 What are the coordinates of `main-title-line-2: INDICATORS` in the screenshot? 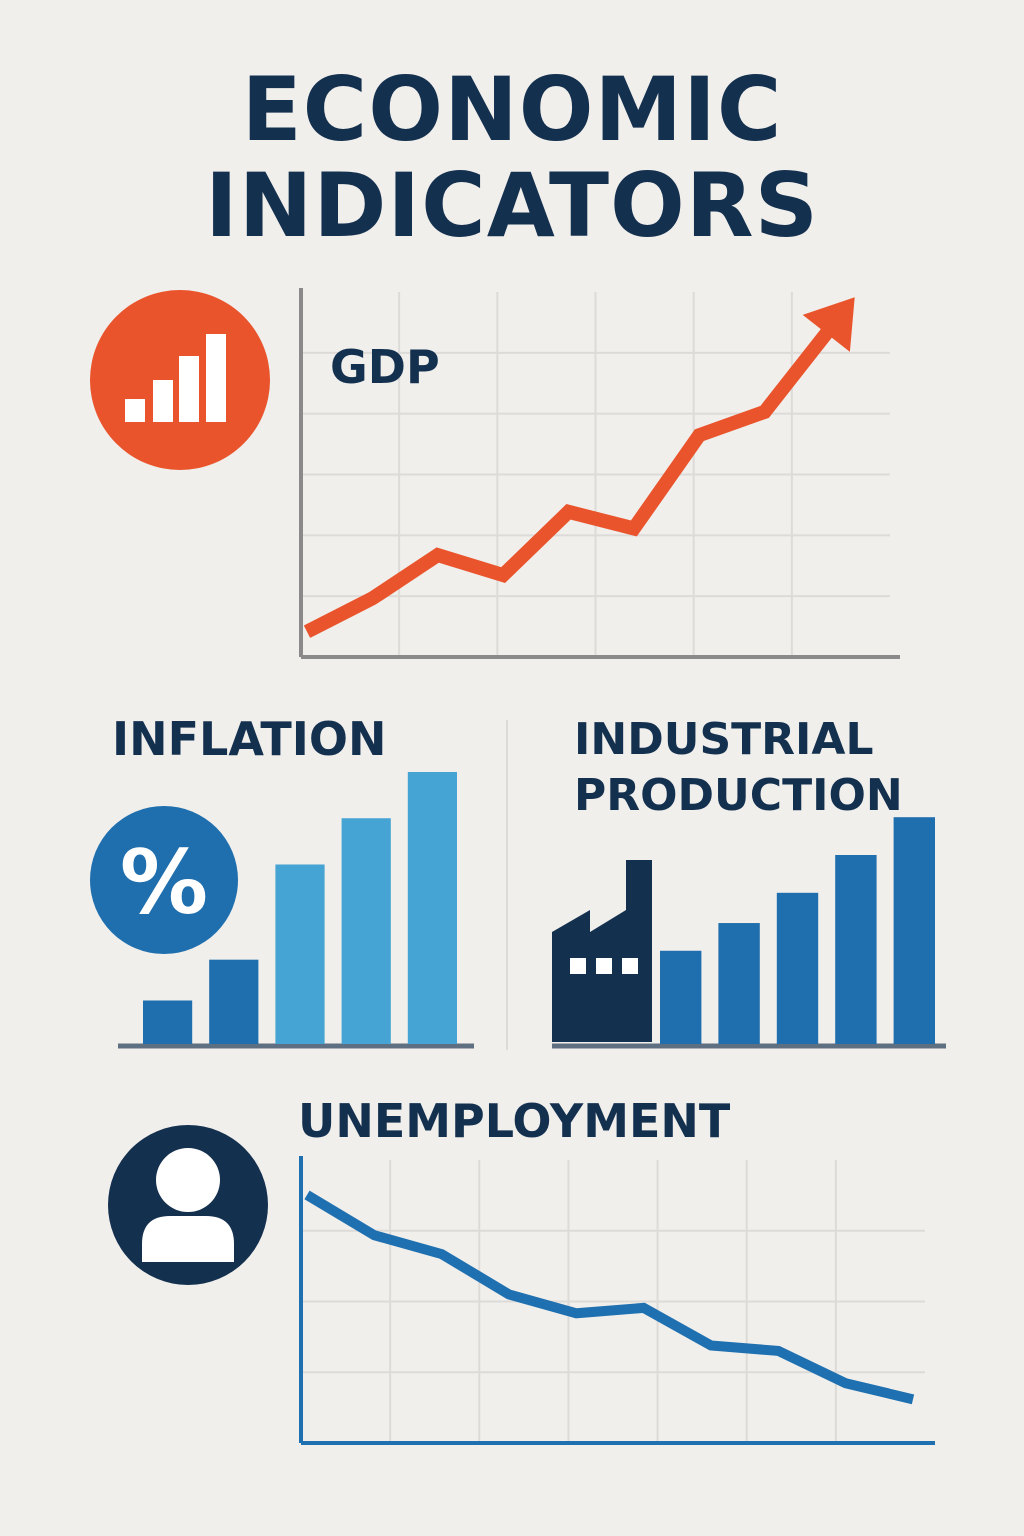 It's located at (511, 205).